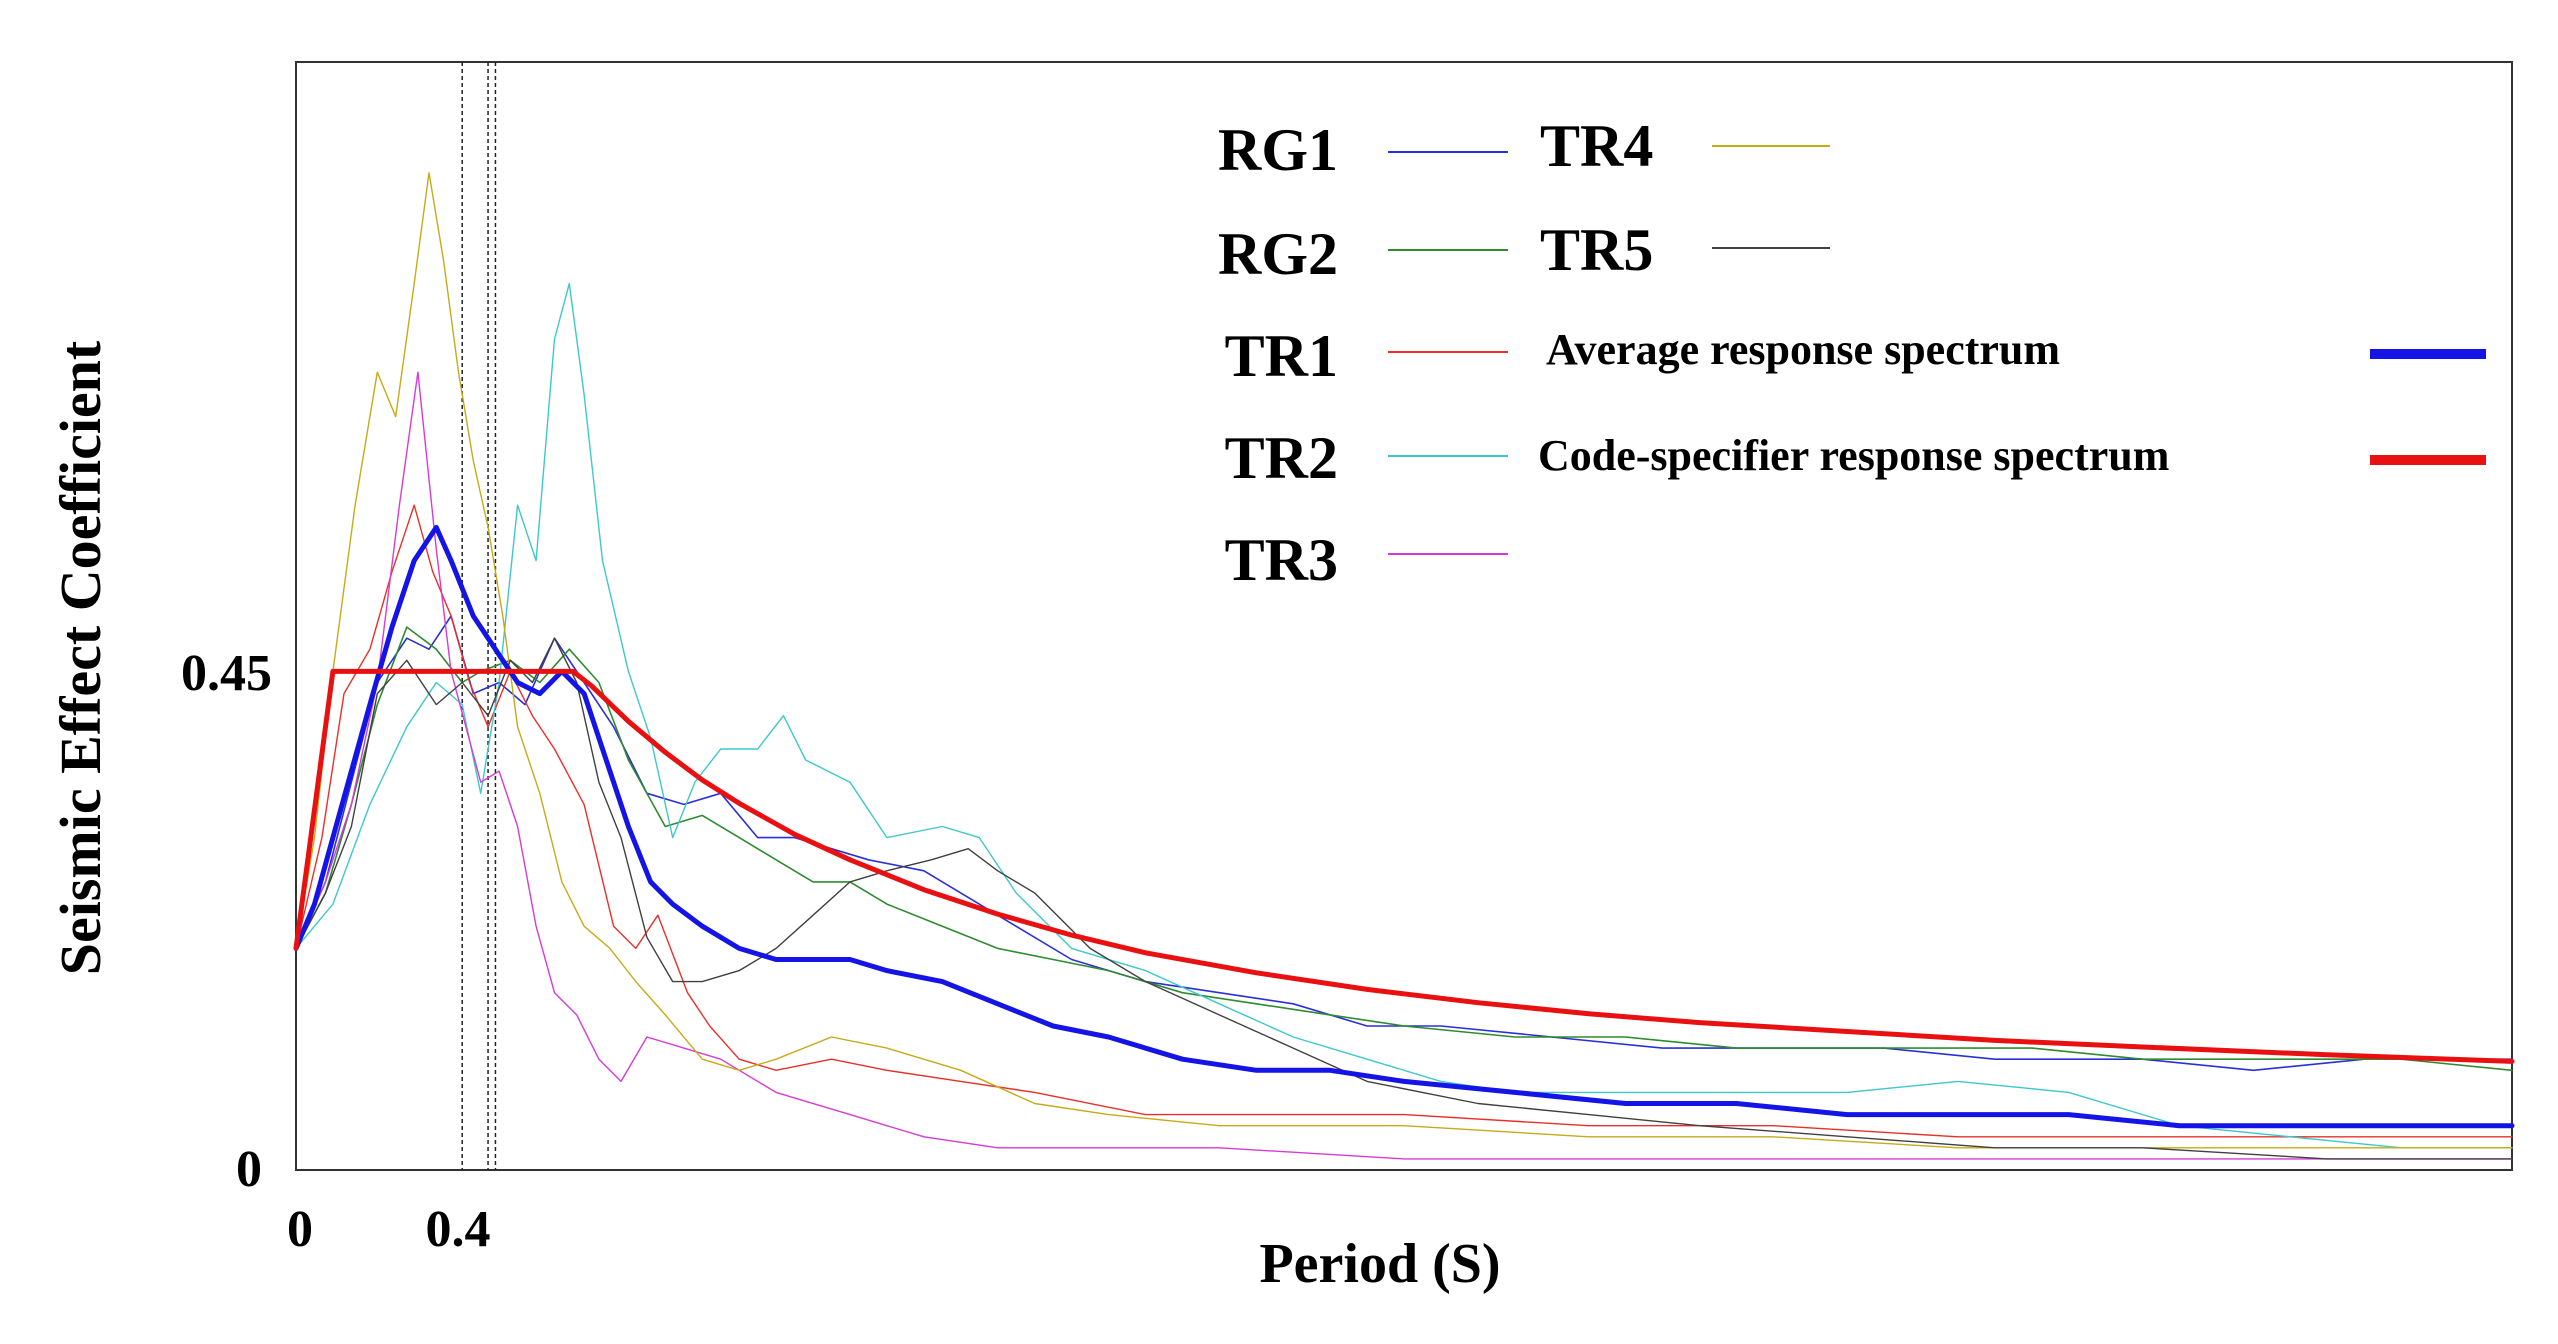 Image resolution: width=2558 pixels, height=1344 pixels. What do you see at coordinates (249, 1169) in the screenshot?
I see `y-tick-label-0: 0` at bounding box center [249, 1169].